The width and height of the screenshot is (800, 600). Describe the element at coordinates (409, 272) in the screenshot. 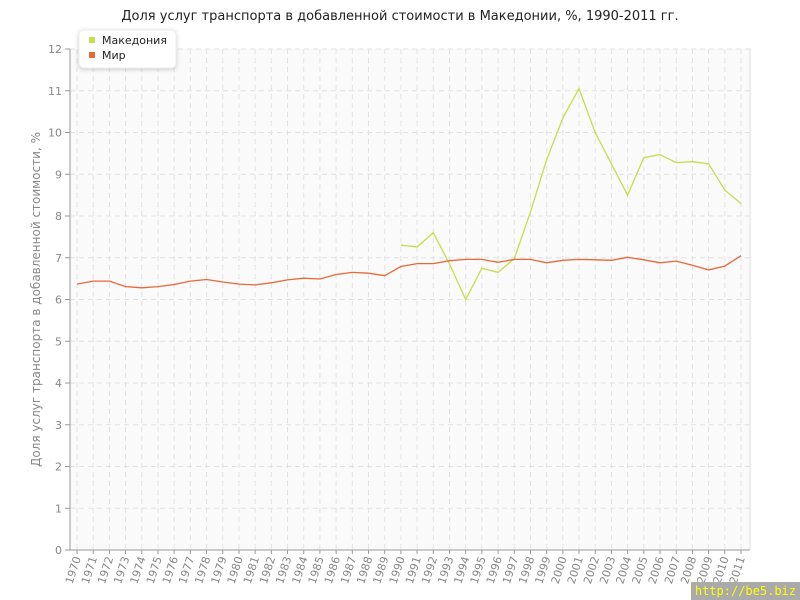

I see `series-line-world` at that location.